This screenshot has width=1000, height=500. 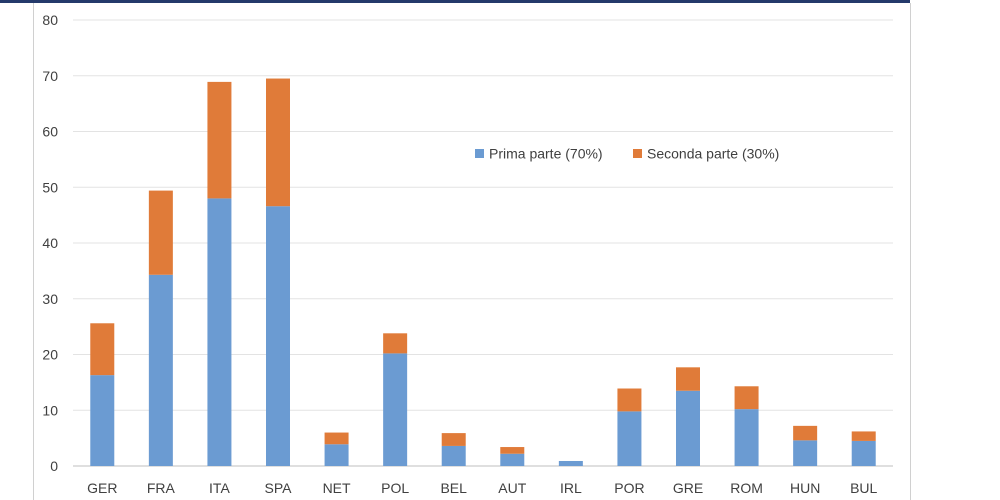 I want to click on y-tick-label: 0, so click(x=54, y=466).